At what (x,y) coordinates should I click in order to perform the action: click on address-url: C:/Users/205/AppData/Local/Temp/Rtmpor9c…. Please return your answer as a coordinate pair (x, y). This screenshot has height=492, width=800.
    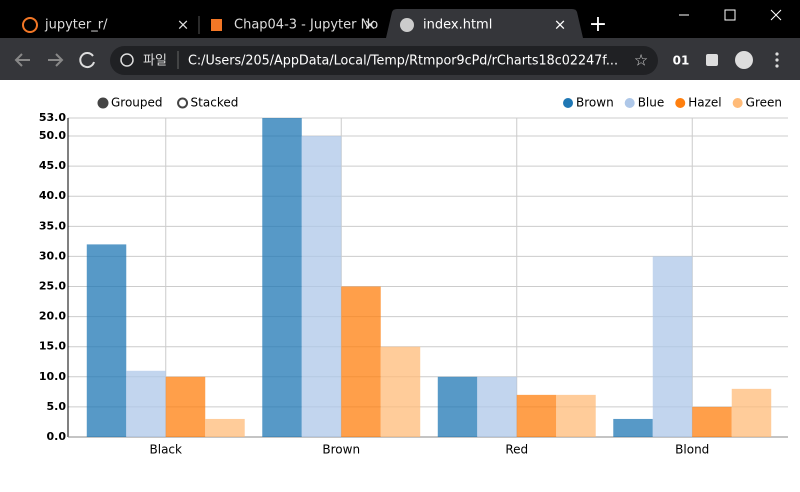
    Looking at the image, I should click on (403, 61).